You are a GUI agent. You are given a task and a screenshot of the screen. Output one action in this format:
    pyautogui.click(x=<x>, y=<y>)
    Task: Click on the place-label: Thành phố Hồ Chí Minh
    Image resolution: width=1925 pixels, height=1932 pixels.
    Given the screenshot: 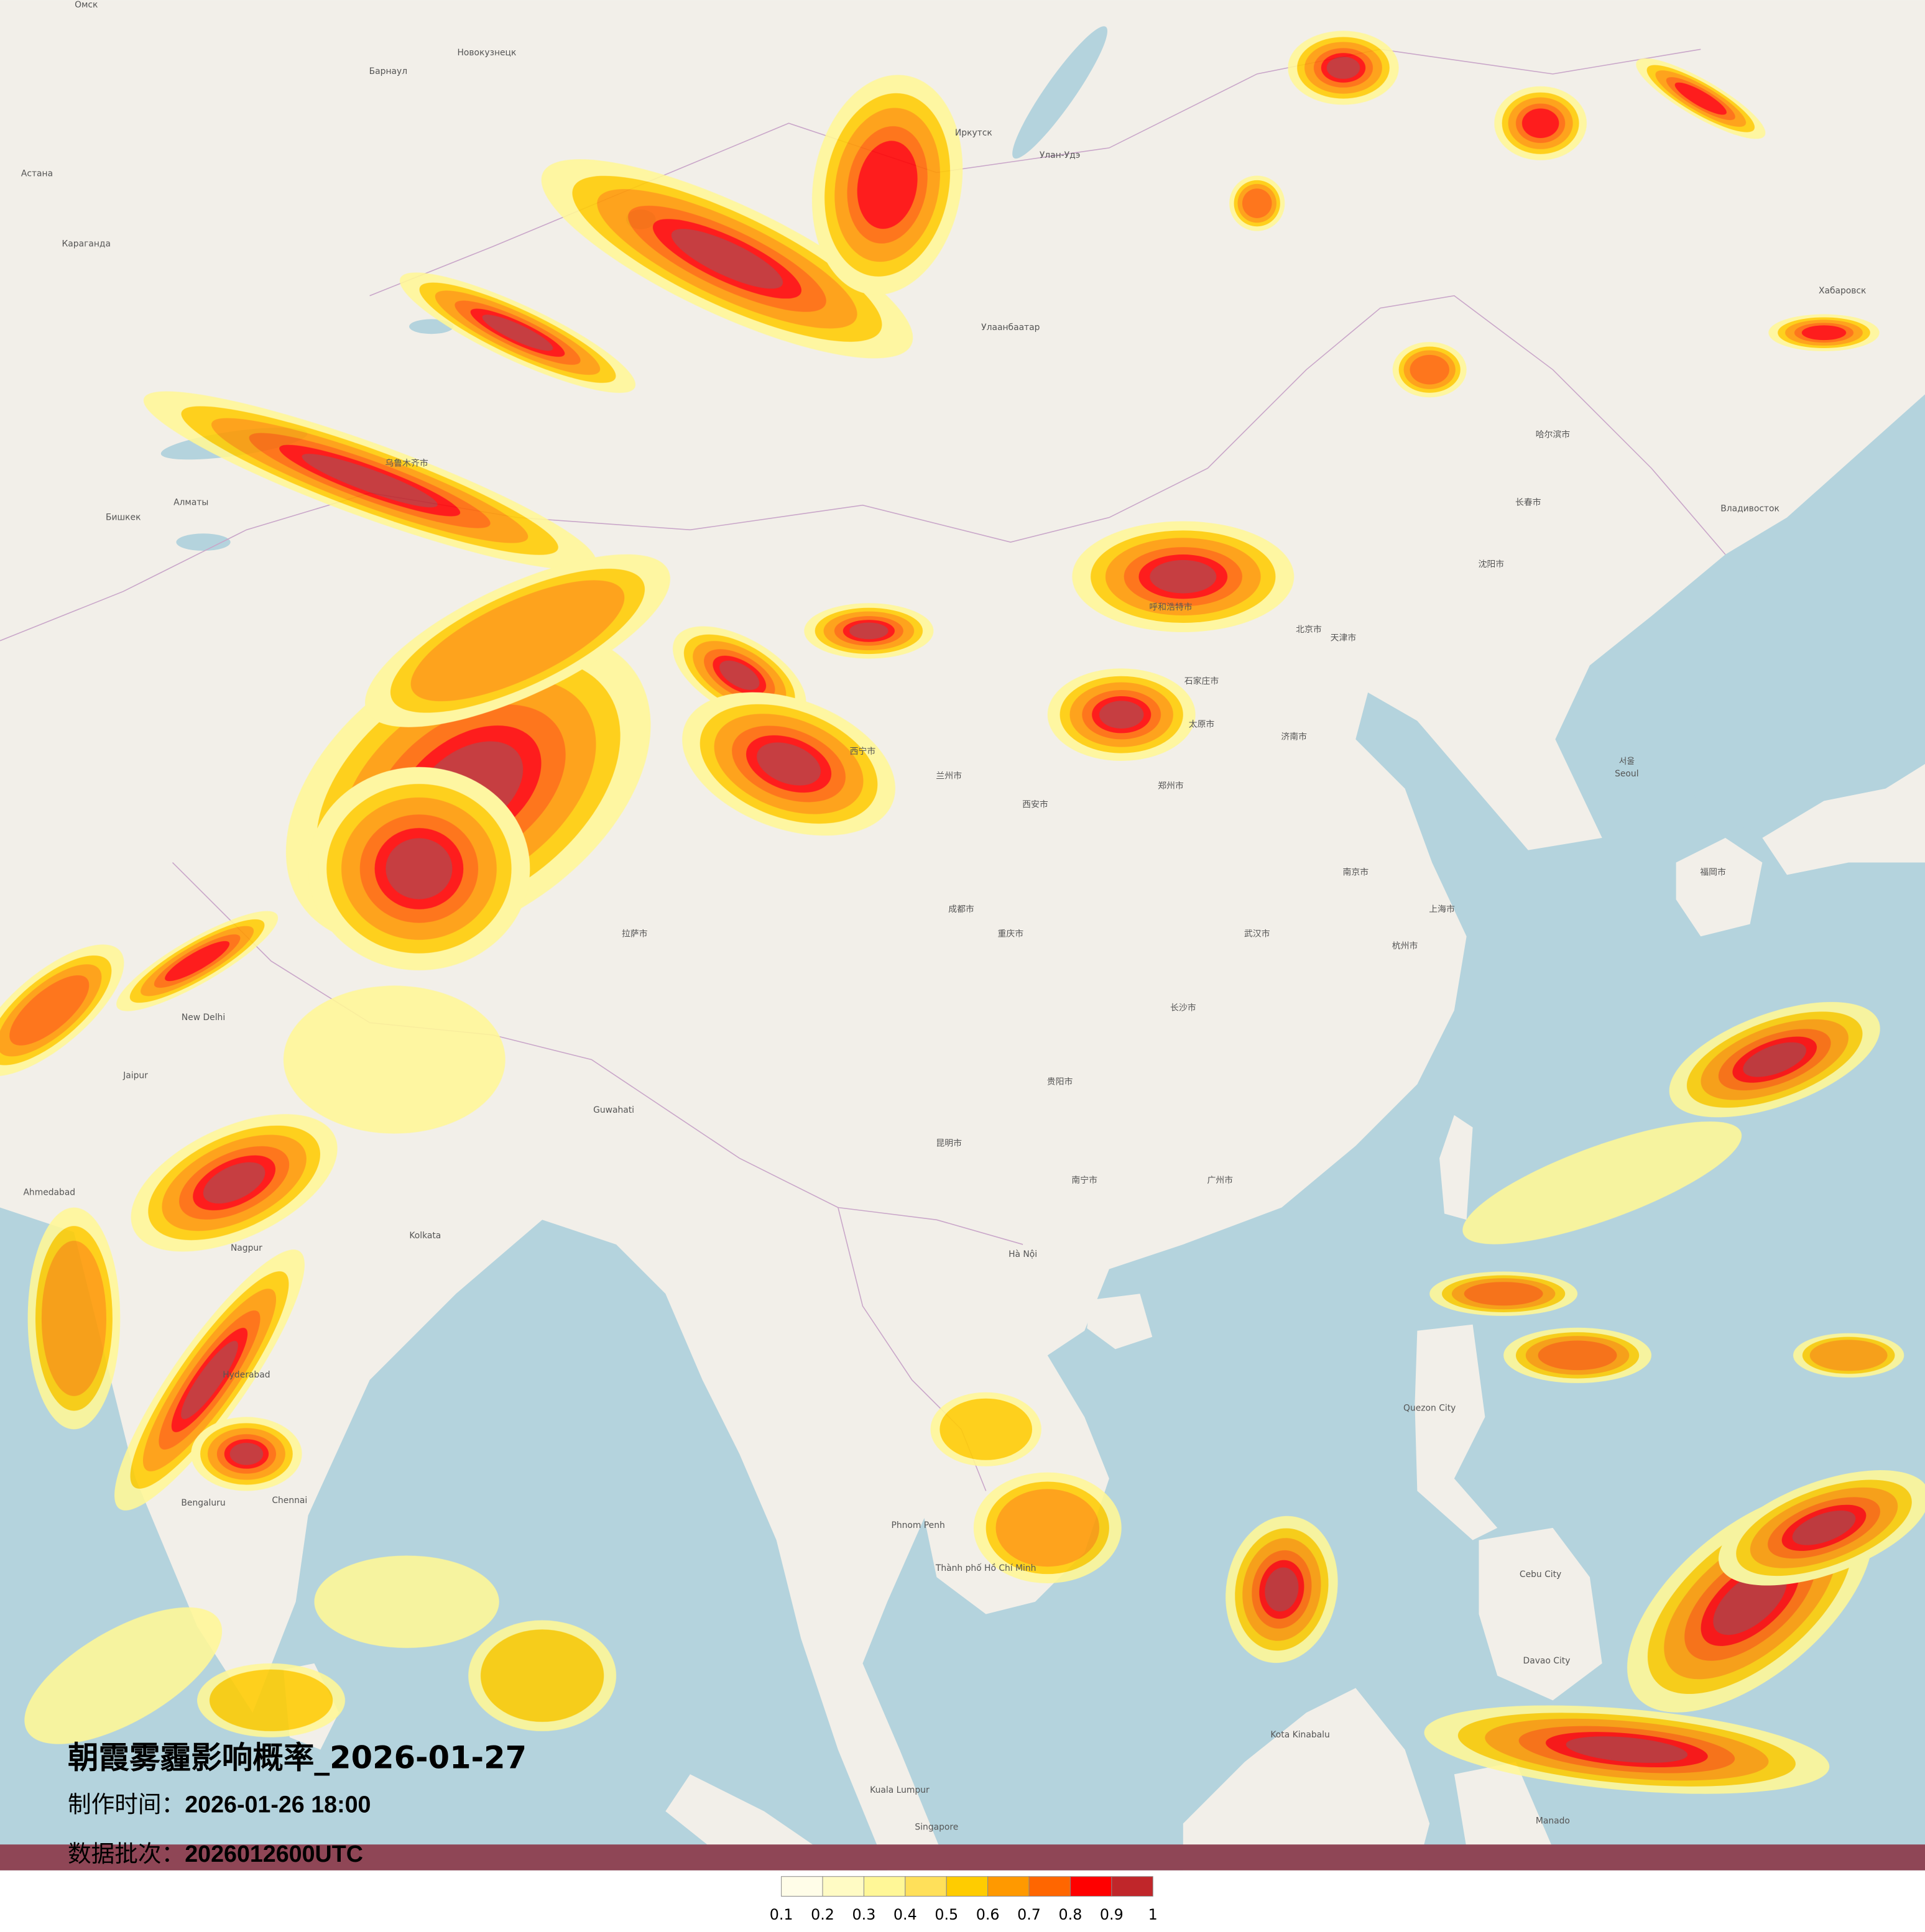 What is the action you would take?
    pyautogui.click(x=985, y=1568)
    